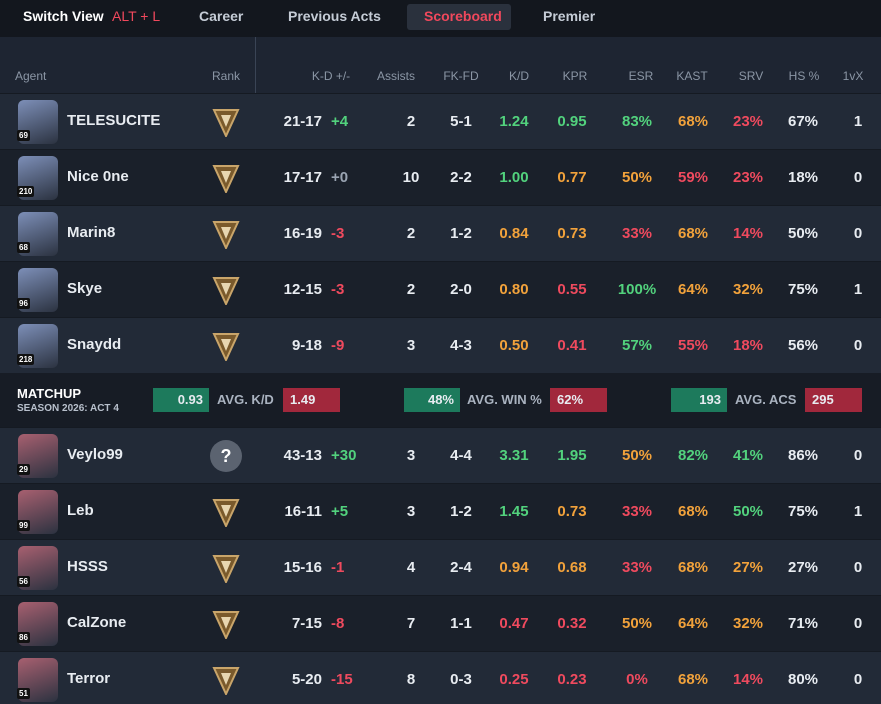 This screenshot has height=704, width=881. Describe the element at coordinates (461, 345) in the screenshot. I see `stat-fkfd: 4-3` at that location.